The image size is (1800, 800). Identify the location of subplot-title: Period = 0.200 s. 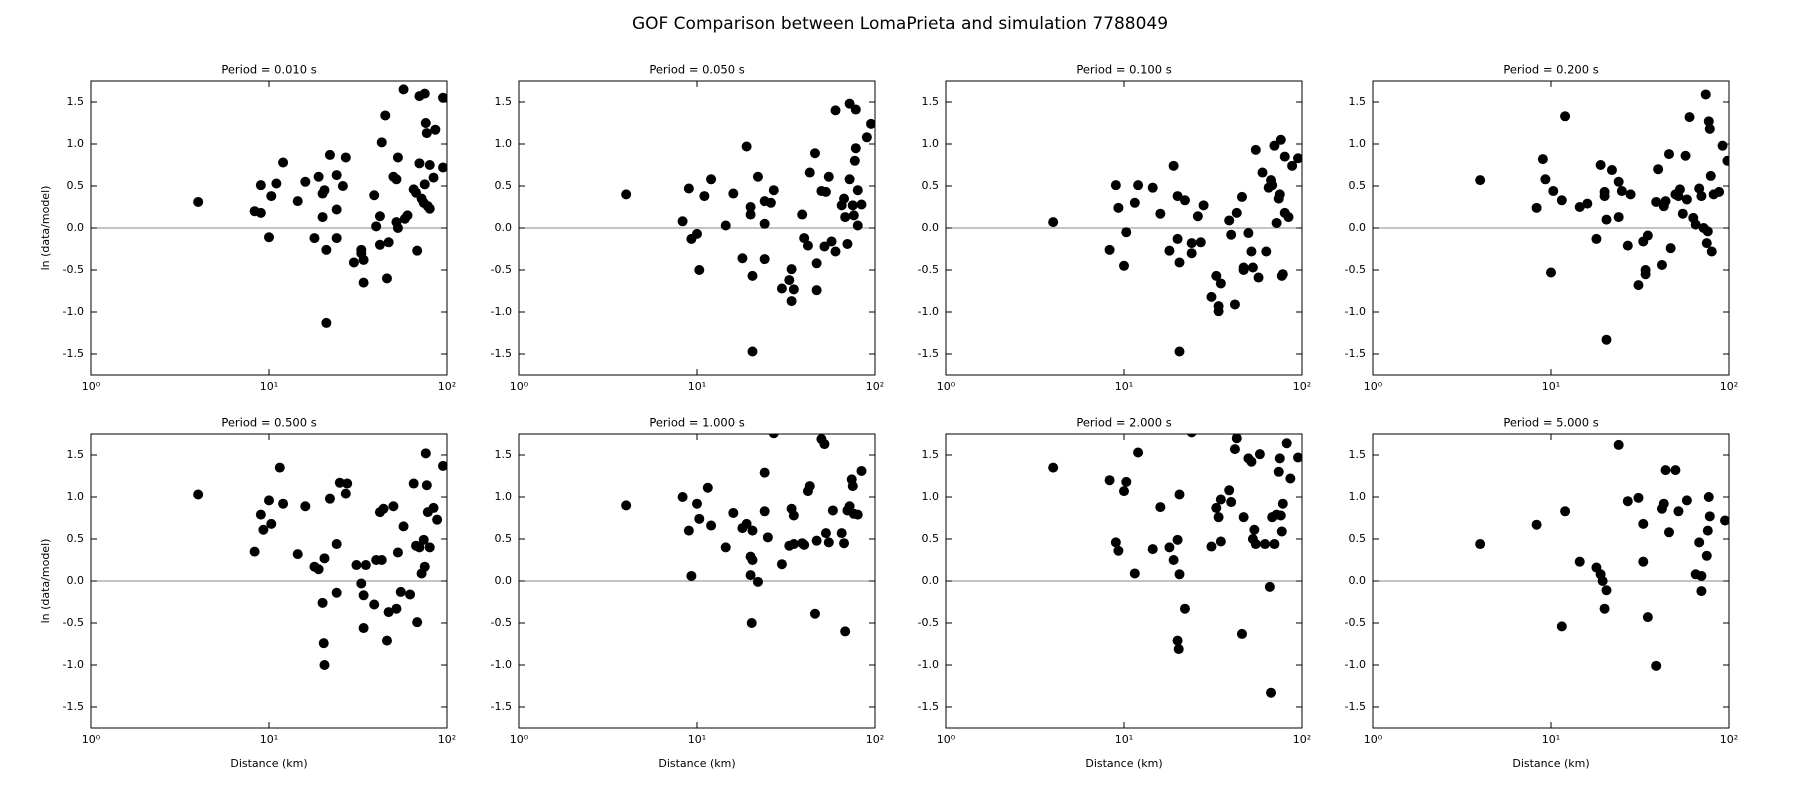
(1550, 70).